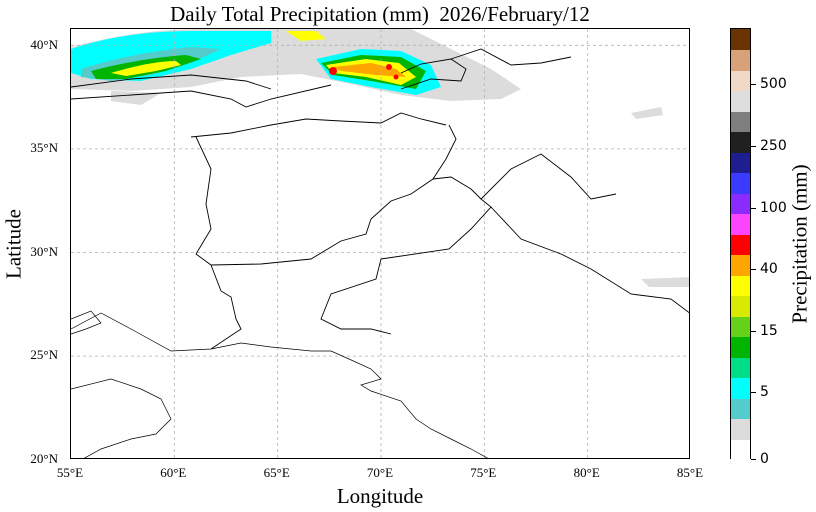 The image size is (816, 512). I want to click on y-tick-label: 20°N, so click(44, 458).